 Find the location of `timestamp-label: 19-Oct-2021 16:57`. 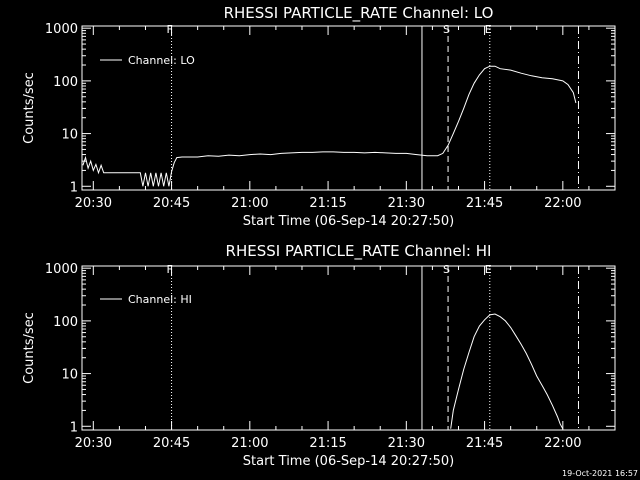

timestamp-label: 19-Oct-2021 16:57 is located at coordinates (600, 473).